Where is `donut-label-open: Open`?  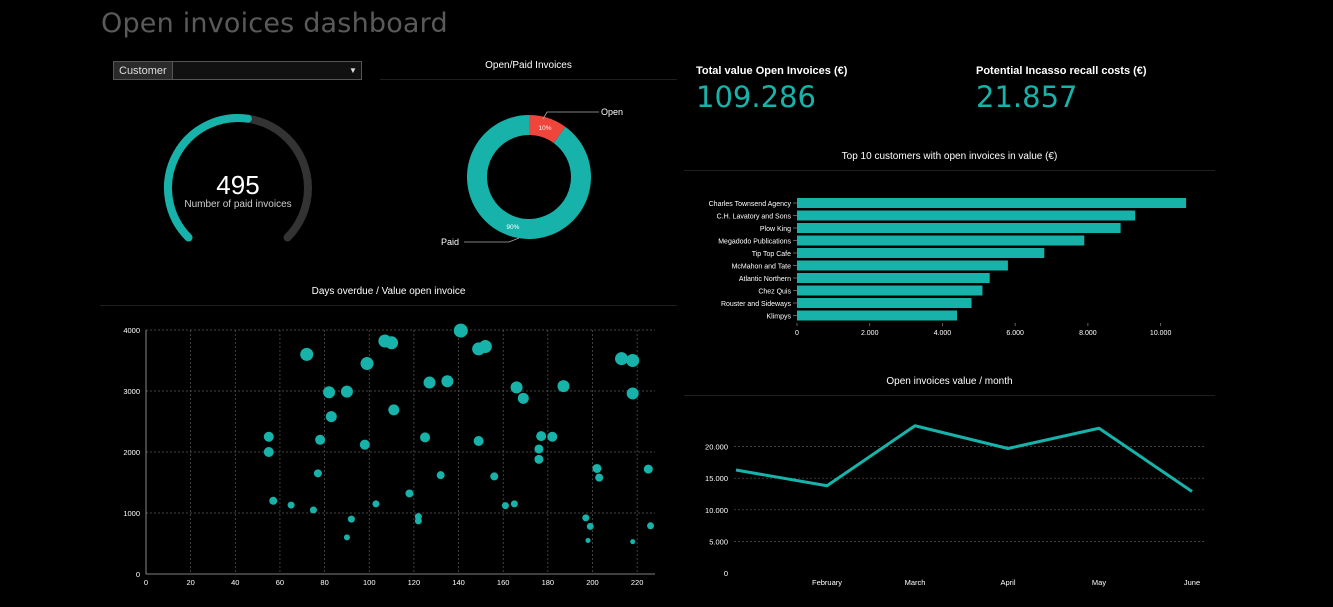 donut-label-open: Open is located at coordinates (612, 112).